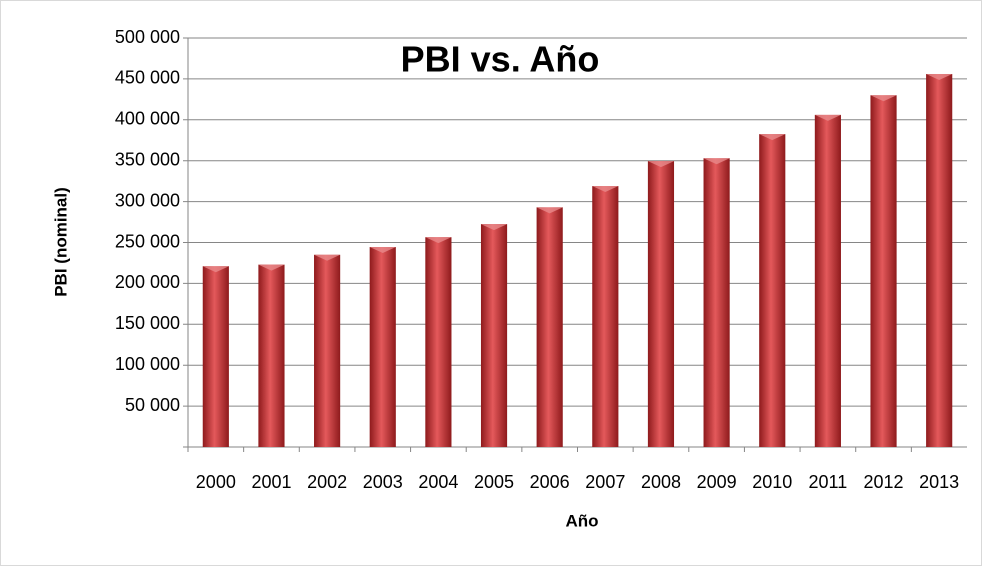 This screenshot has height=566, width=982. Describe the element at coordinates (494, 482) in the screenshot. I see `x-tick-label: 2005` at that location.